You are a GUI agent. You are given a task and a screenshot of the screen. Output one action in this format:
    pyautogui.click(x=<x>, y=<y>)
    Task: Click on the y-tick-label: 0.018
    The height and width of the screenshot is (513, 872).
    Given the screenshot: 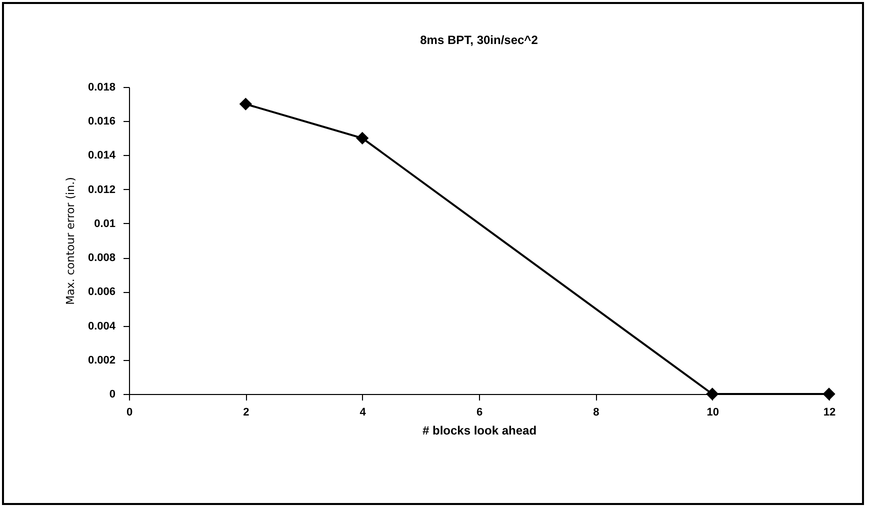 What is the action you would take?
    pyautogui.click(x=102, y=88)
    